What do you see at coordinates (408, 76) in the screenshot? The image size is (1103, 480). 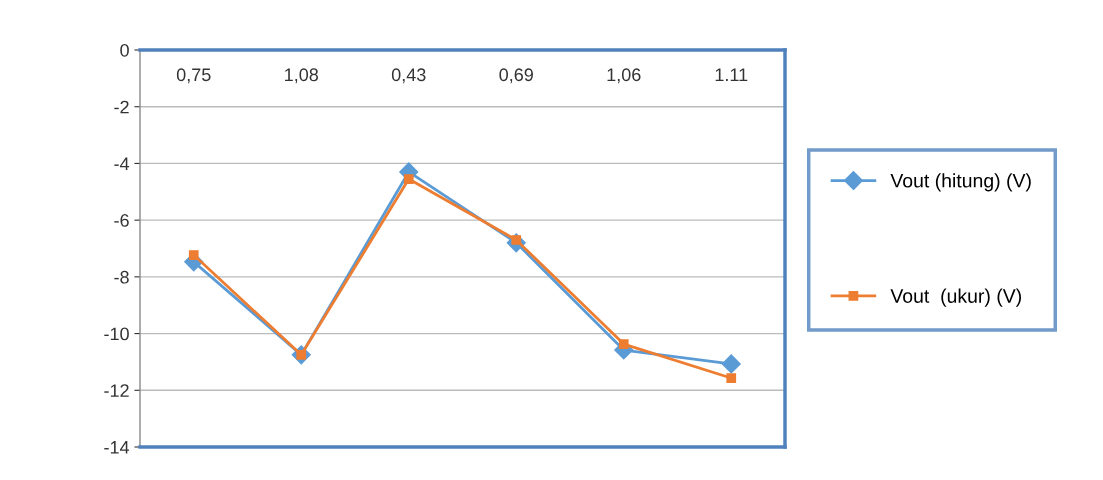 I see `x-tick-label: 0,43` at bounding box center [408, 76].